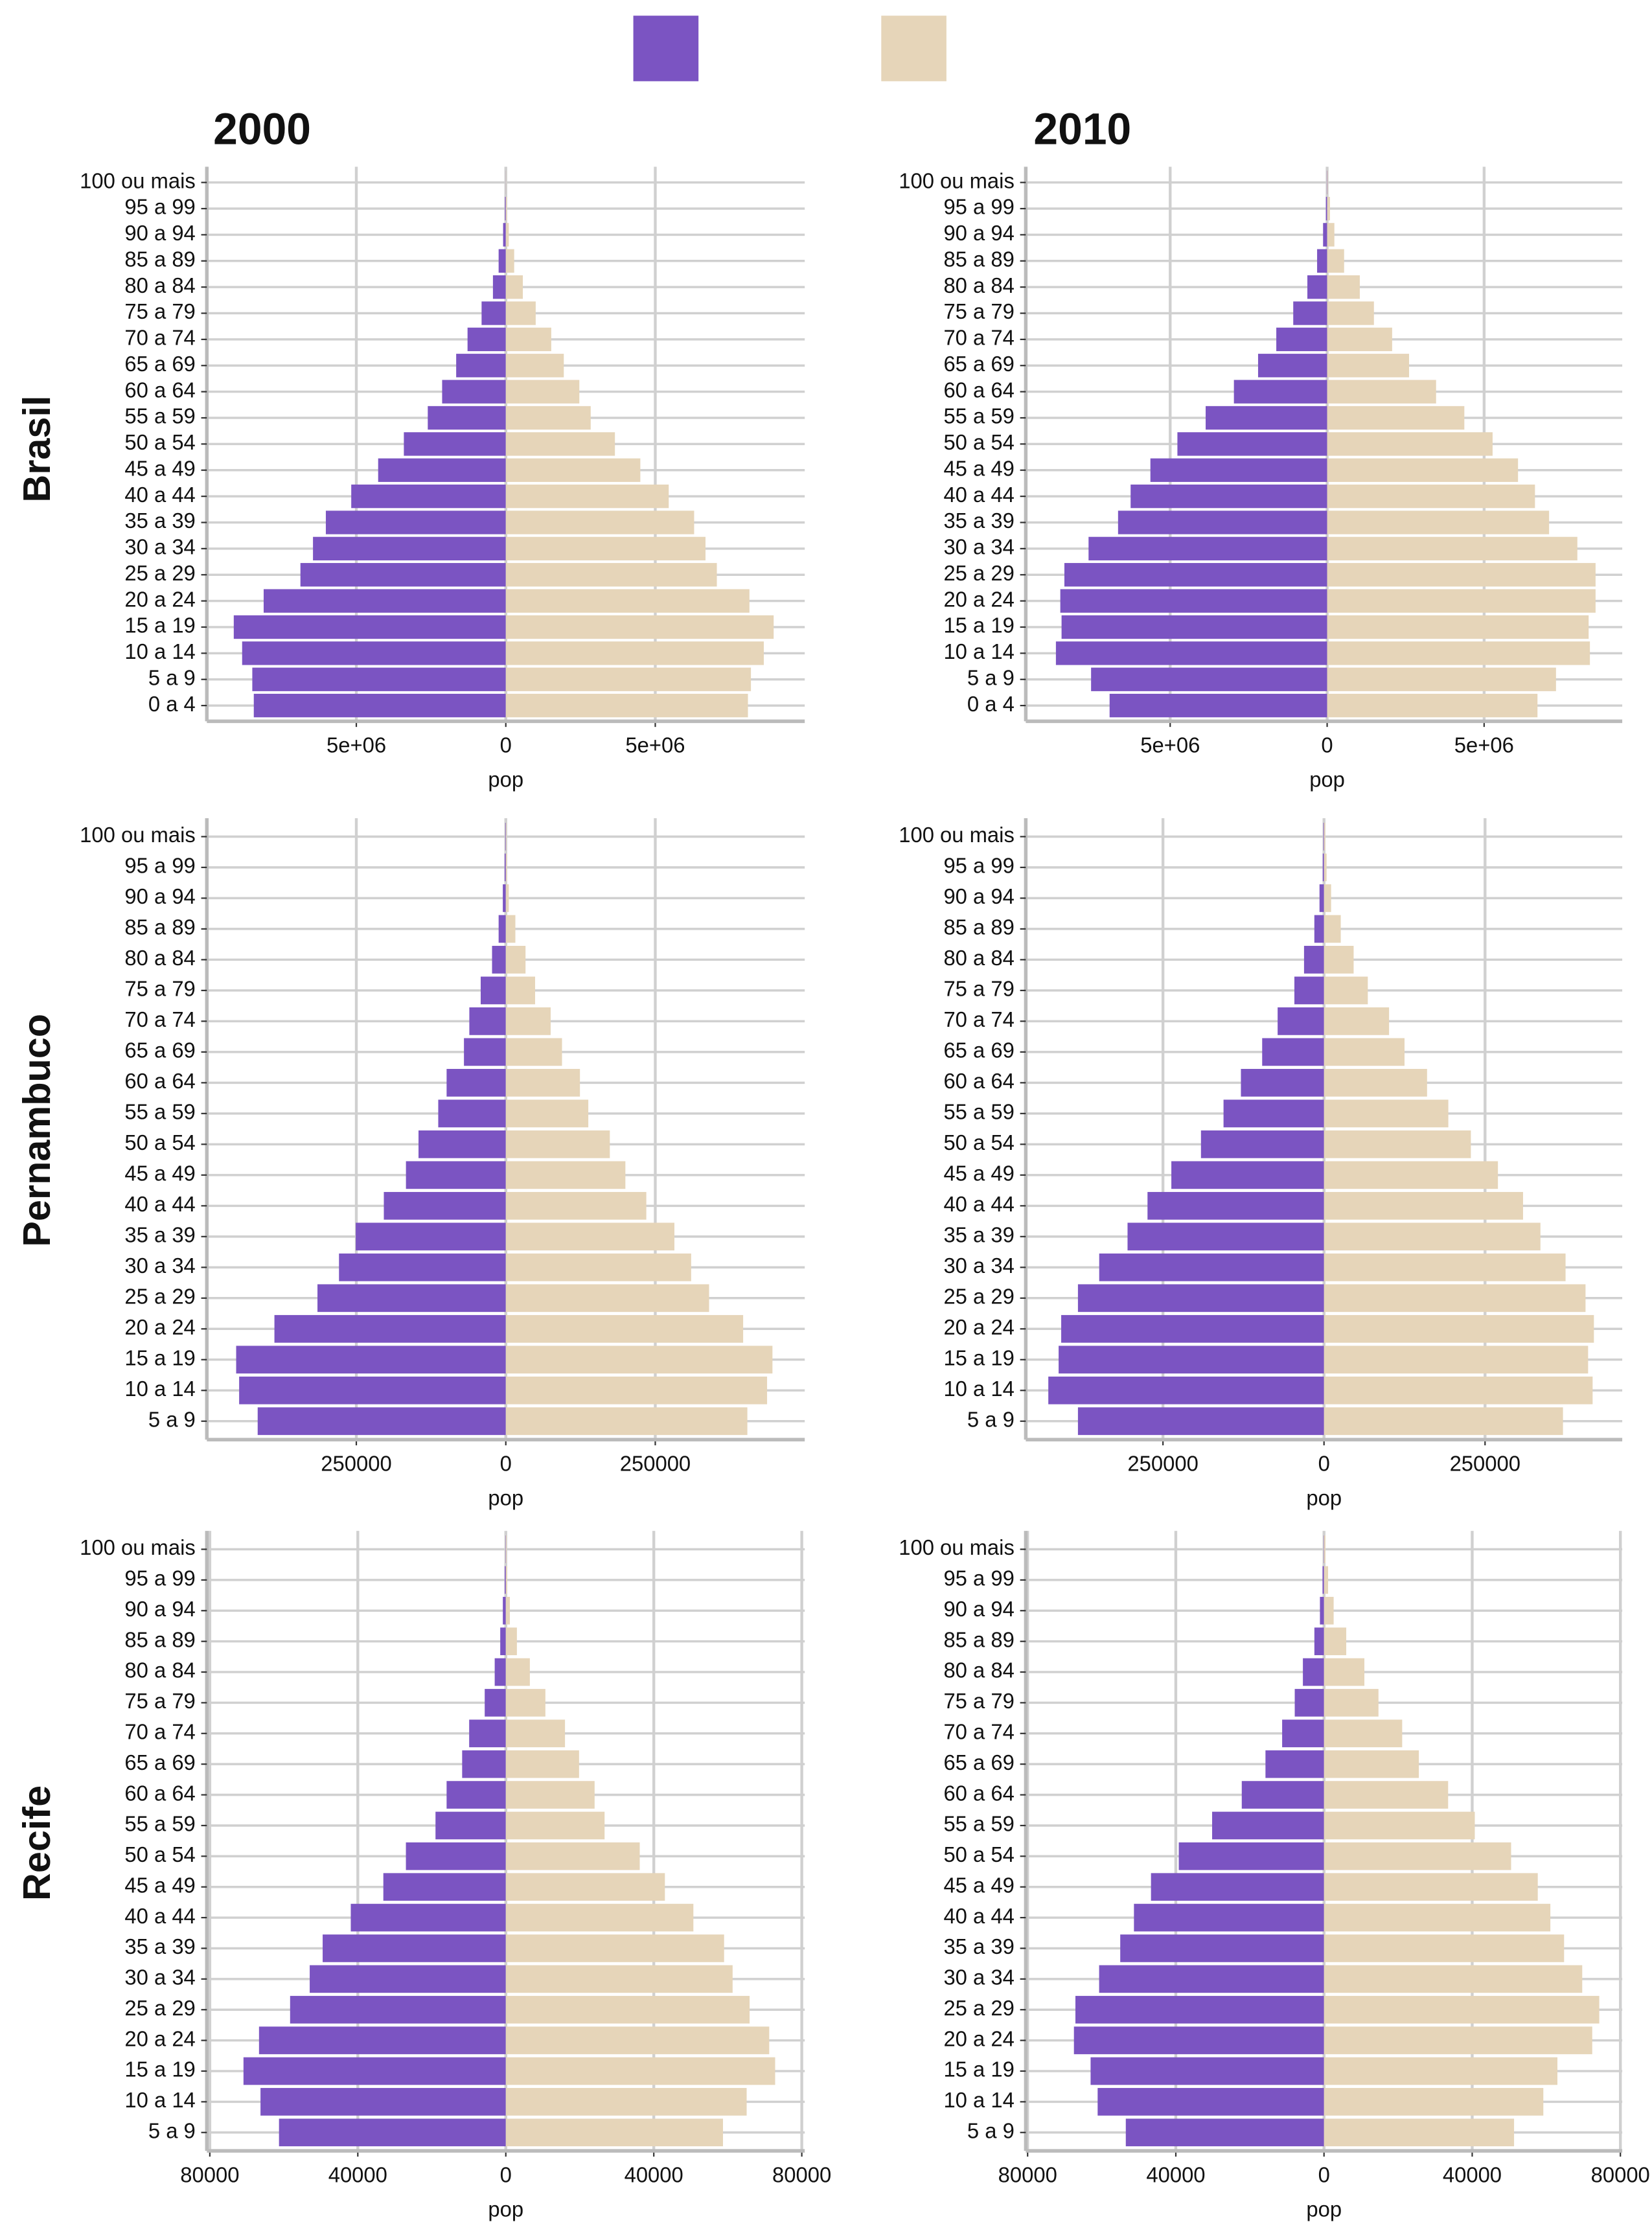 This screenshot has height=2235, width=1652. What do you see at coordinates (159, 1234) in the screenshot?
I see `y-tick-label: 35 a 39` at bounding box center [159, 1234].